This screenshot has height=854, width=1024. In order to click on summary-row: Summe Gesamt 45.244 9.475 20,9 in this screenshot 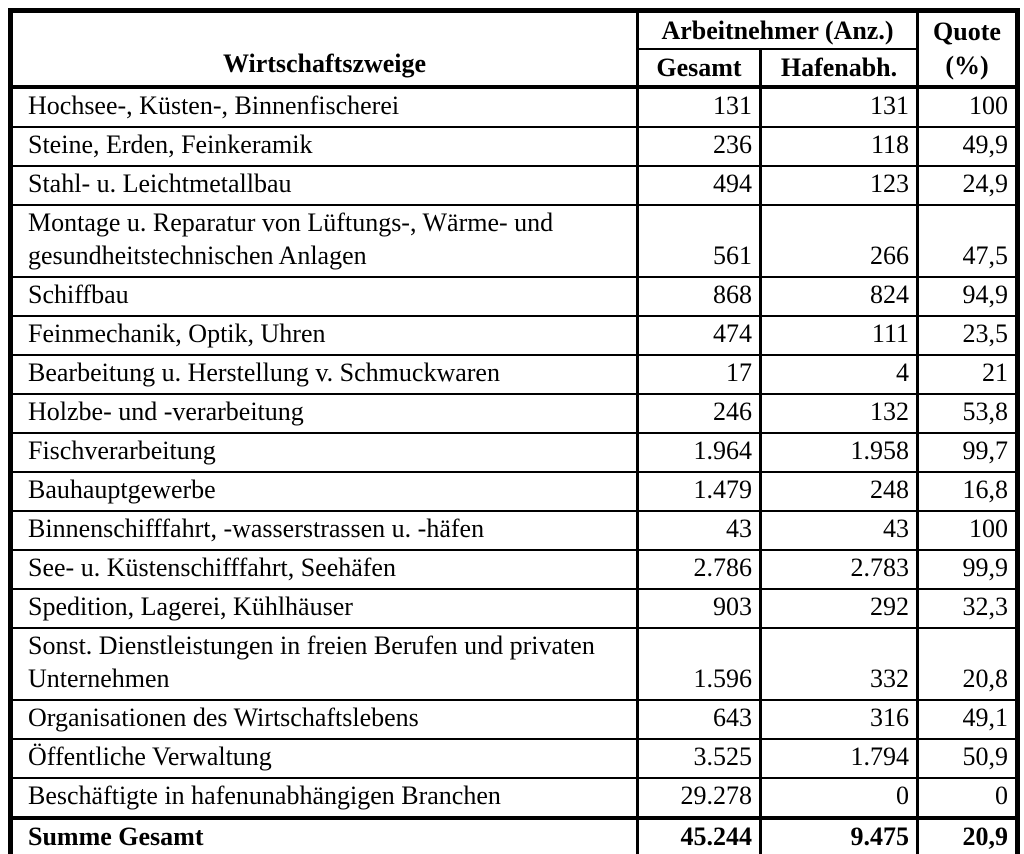, I will do `click(514, 835)`.